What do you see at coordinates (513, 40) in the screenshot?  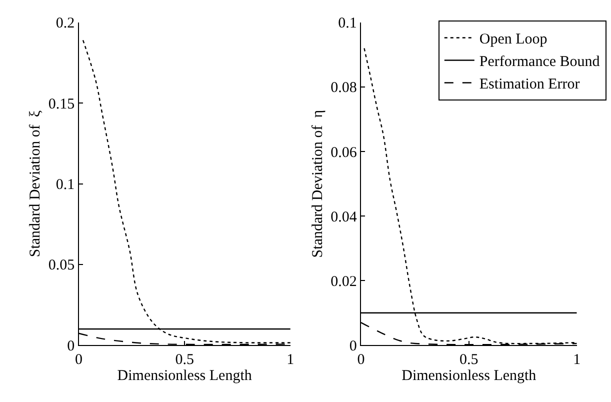 I see `legend-label: Open Loop` at bounding box center [513, 40].